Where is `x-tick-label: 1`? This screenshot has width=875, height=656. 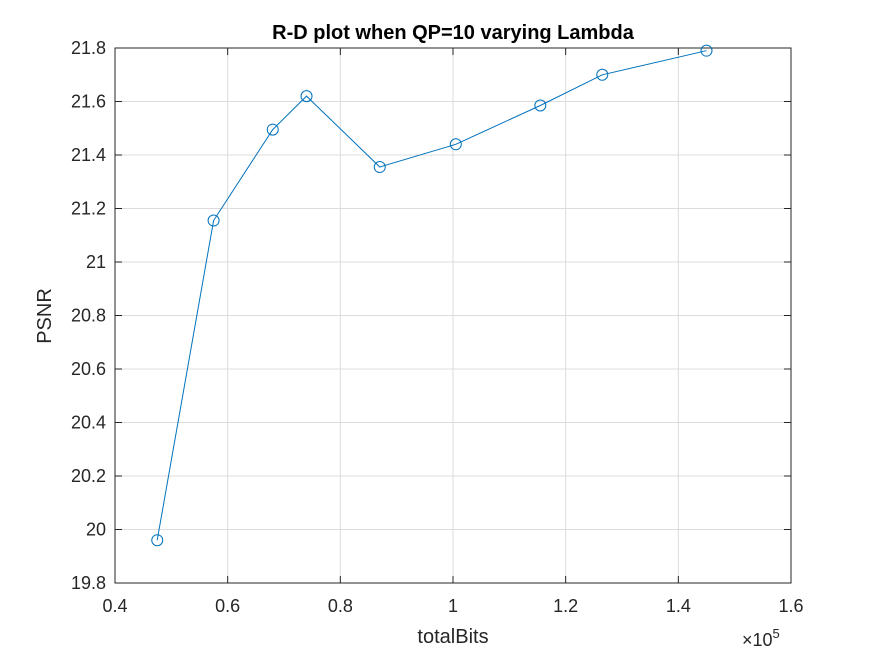 x-tick-label: 1 is located at coordinates (453, 606).